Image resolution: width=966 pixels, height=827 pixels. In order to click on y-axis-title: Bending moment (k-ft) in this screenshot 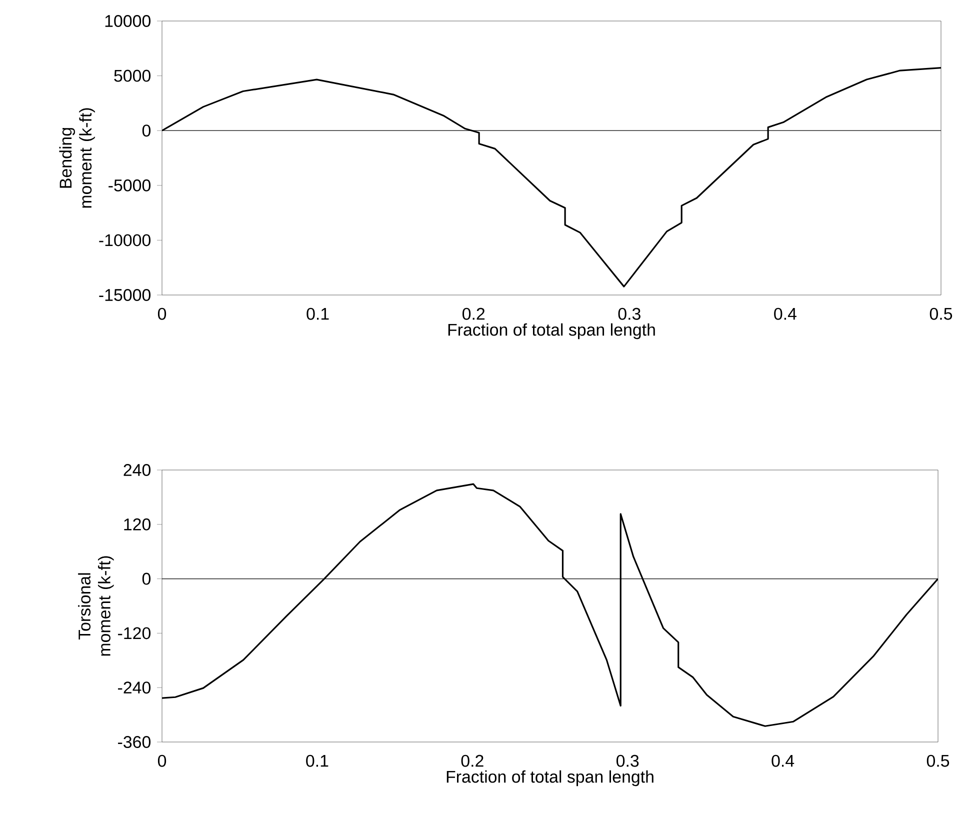, I will do `click(77, 158)`.